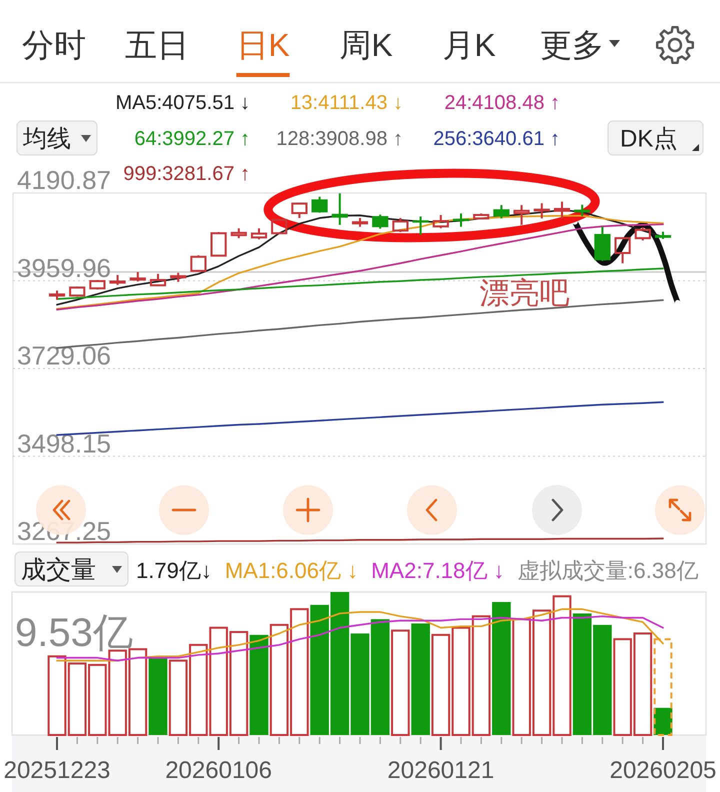  Describe the element at coordinates (663, 770) in the screenshot. I see `x-tick-label: 20260205` at that location.